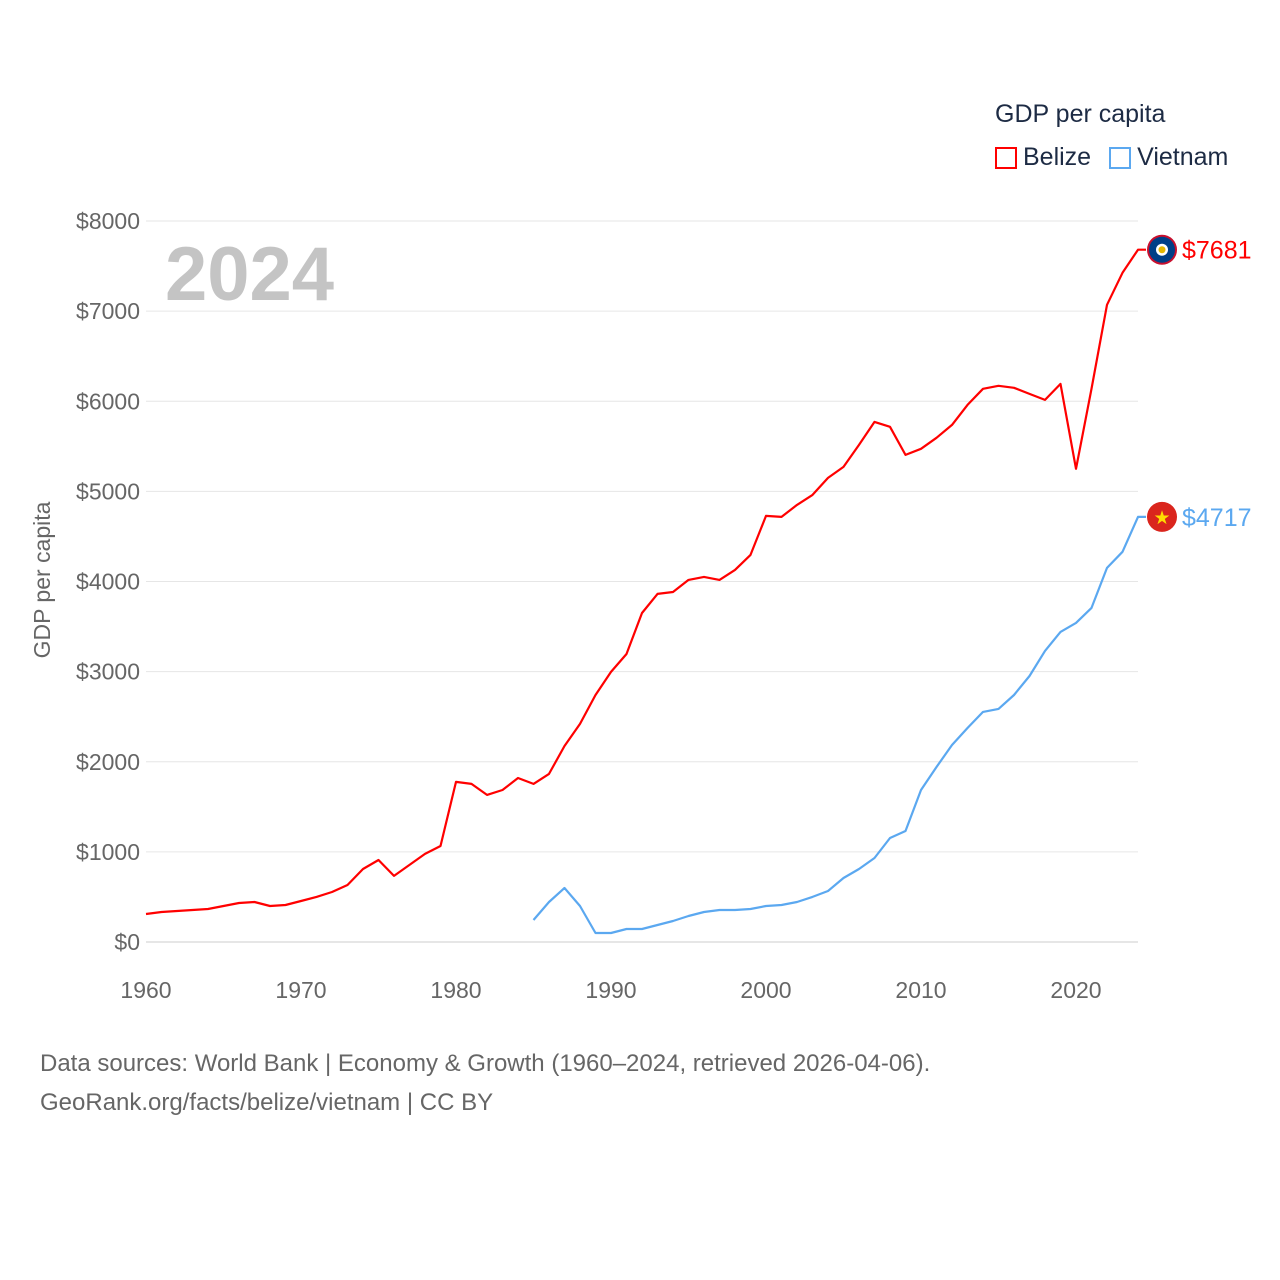 This screenshot has height=1280, width=1280. What do you see at coordinates (920, 990) in the screenshot?
I see `x-tick-label: 2010` at bounding box center [920, 990].